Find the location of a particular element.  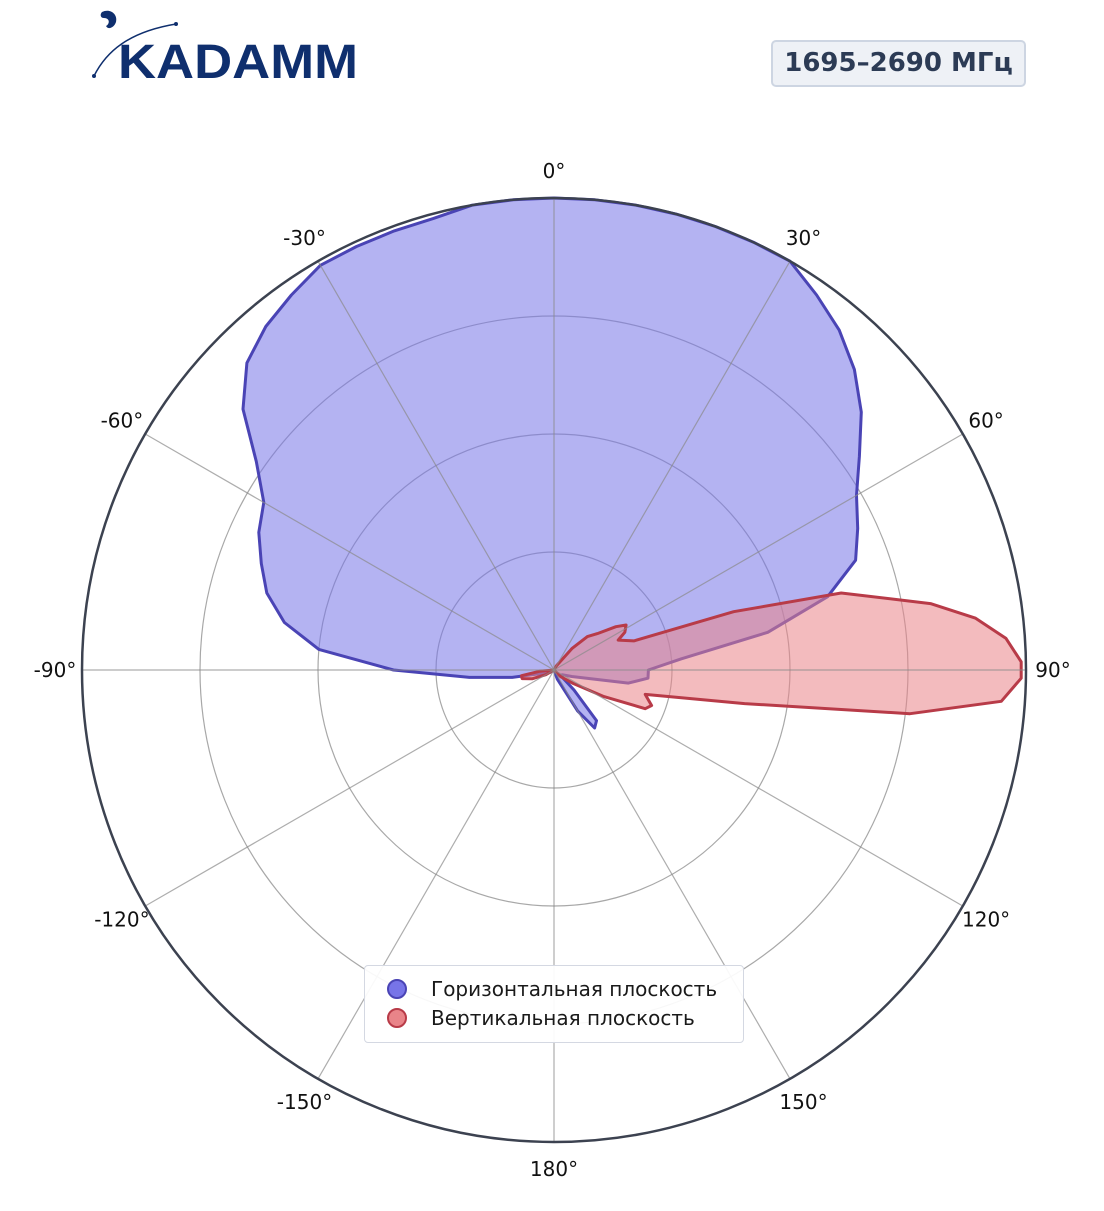

logo-swoosh-dot-right is located at coordinates (176, 24).